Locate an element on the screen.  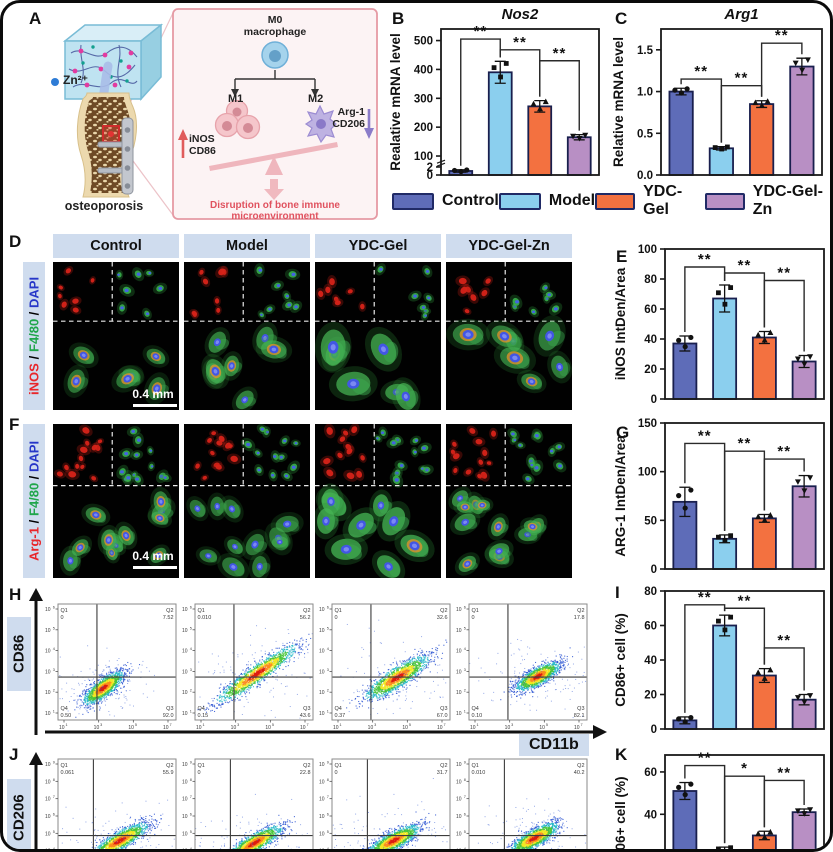
svg-text: 500 is located at coordinates (423, 42).